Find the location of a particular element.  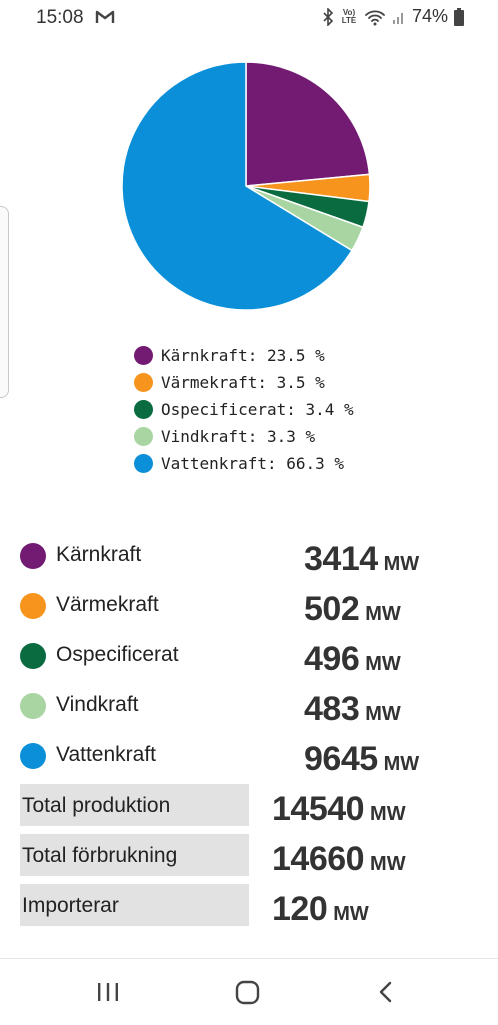

total-label: Total förbrukning is located at coordinates (134, 855).